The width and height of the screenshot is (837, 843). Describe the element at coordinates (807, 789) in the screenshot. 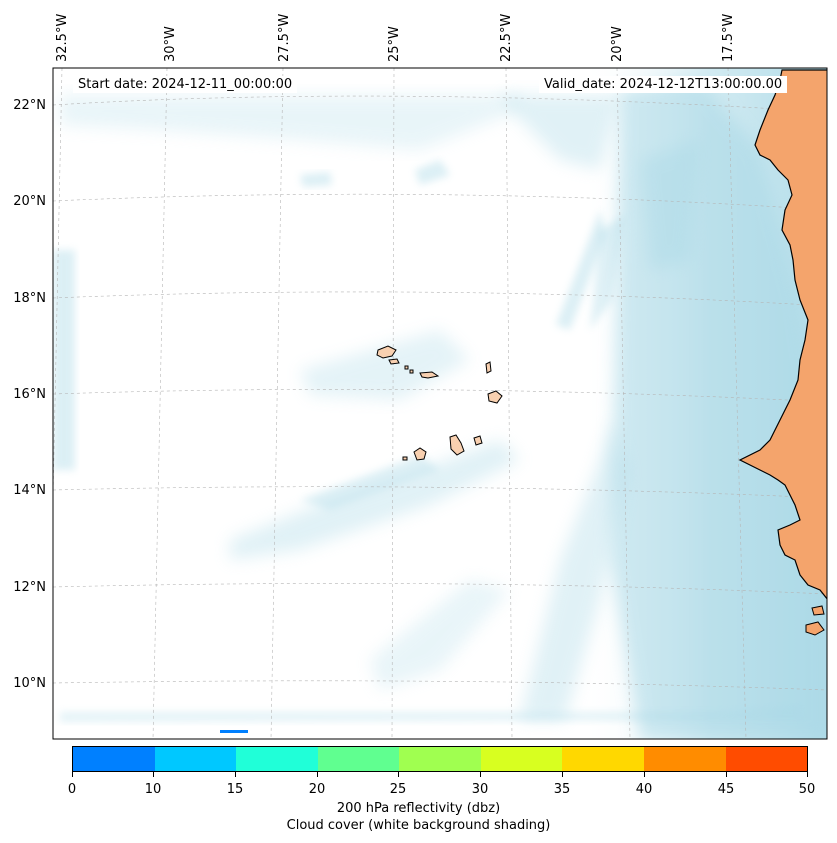

I see `colorbar-tick: 50` at that location.